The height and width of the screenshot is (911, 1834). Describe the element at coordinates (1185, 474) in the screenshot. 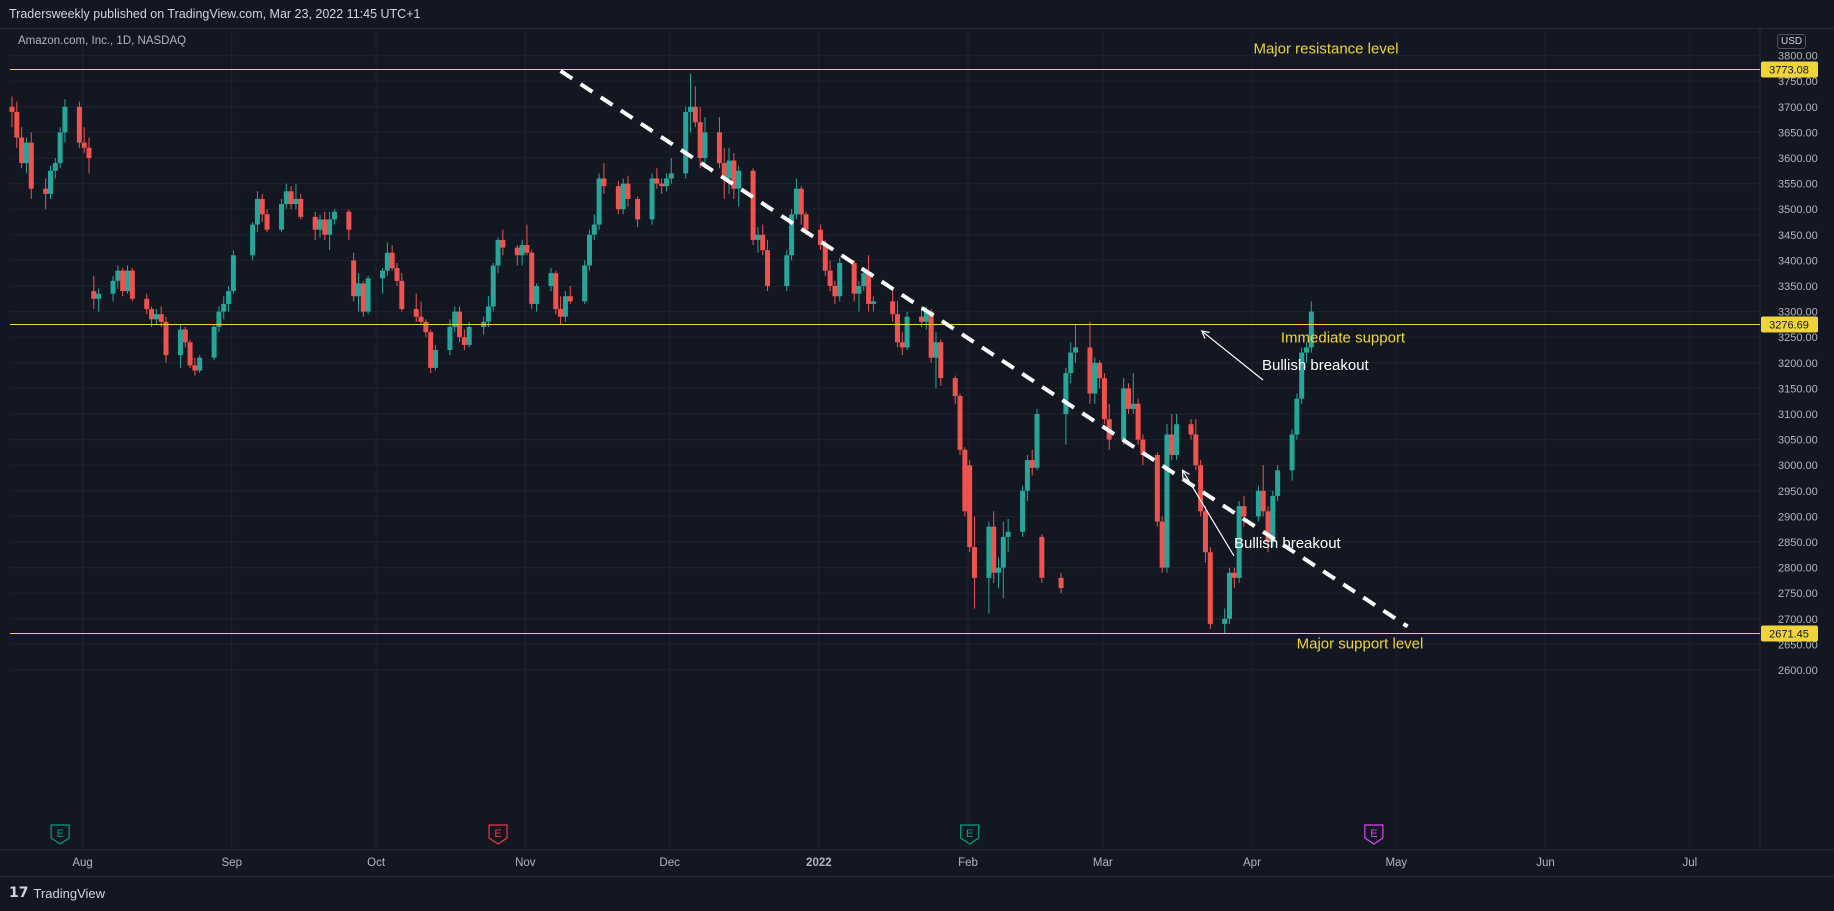

I see `breakout-arrow-head` at that location.